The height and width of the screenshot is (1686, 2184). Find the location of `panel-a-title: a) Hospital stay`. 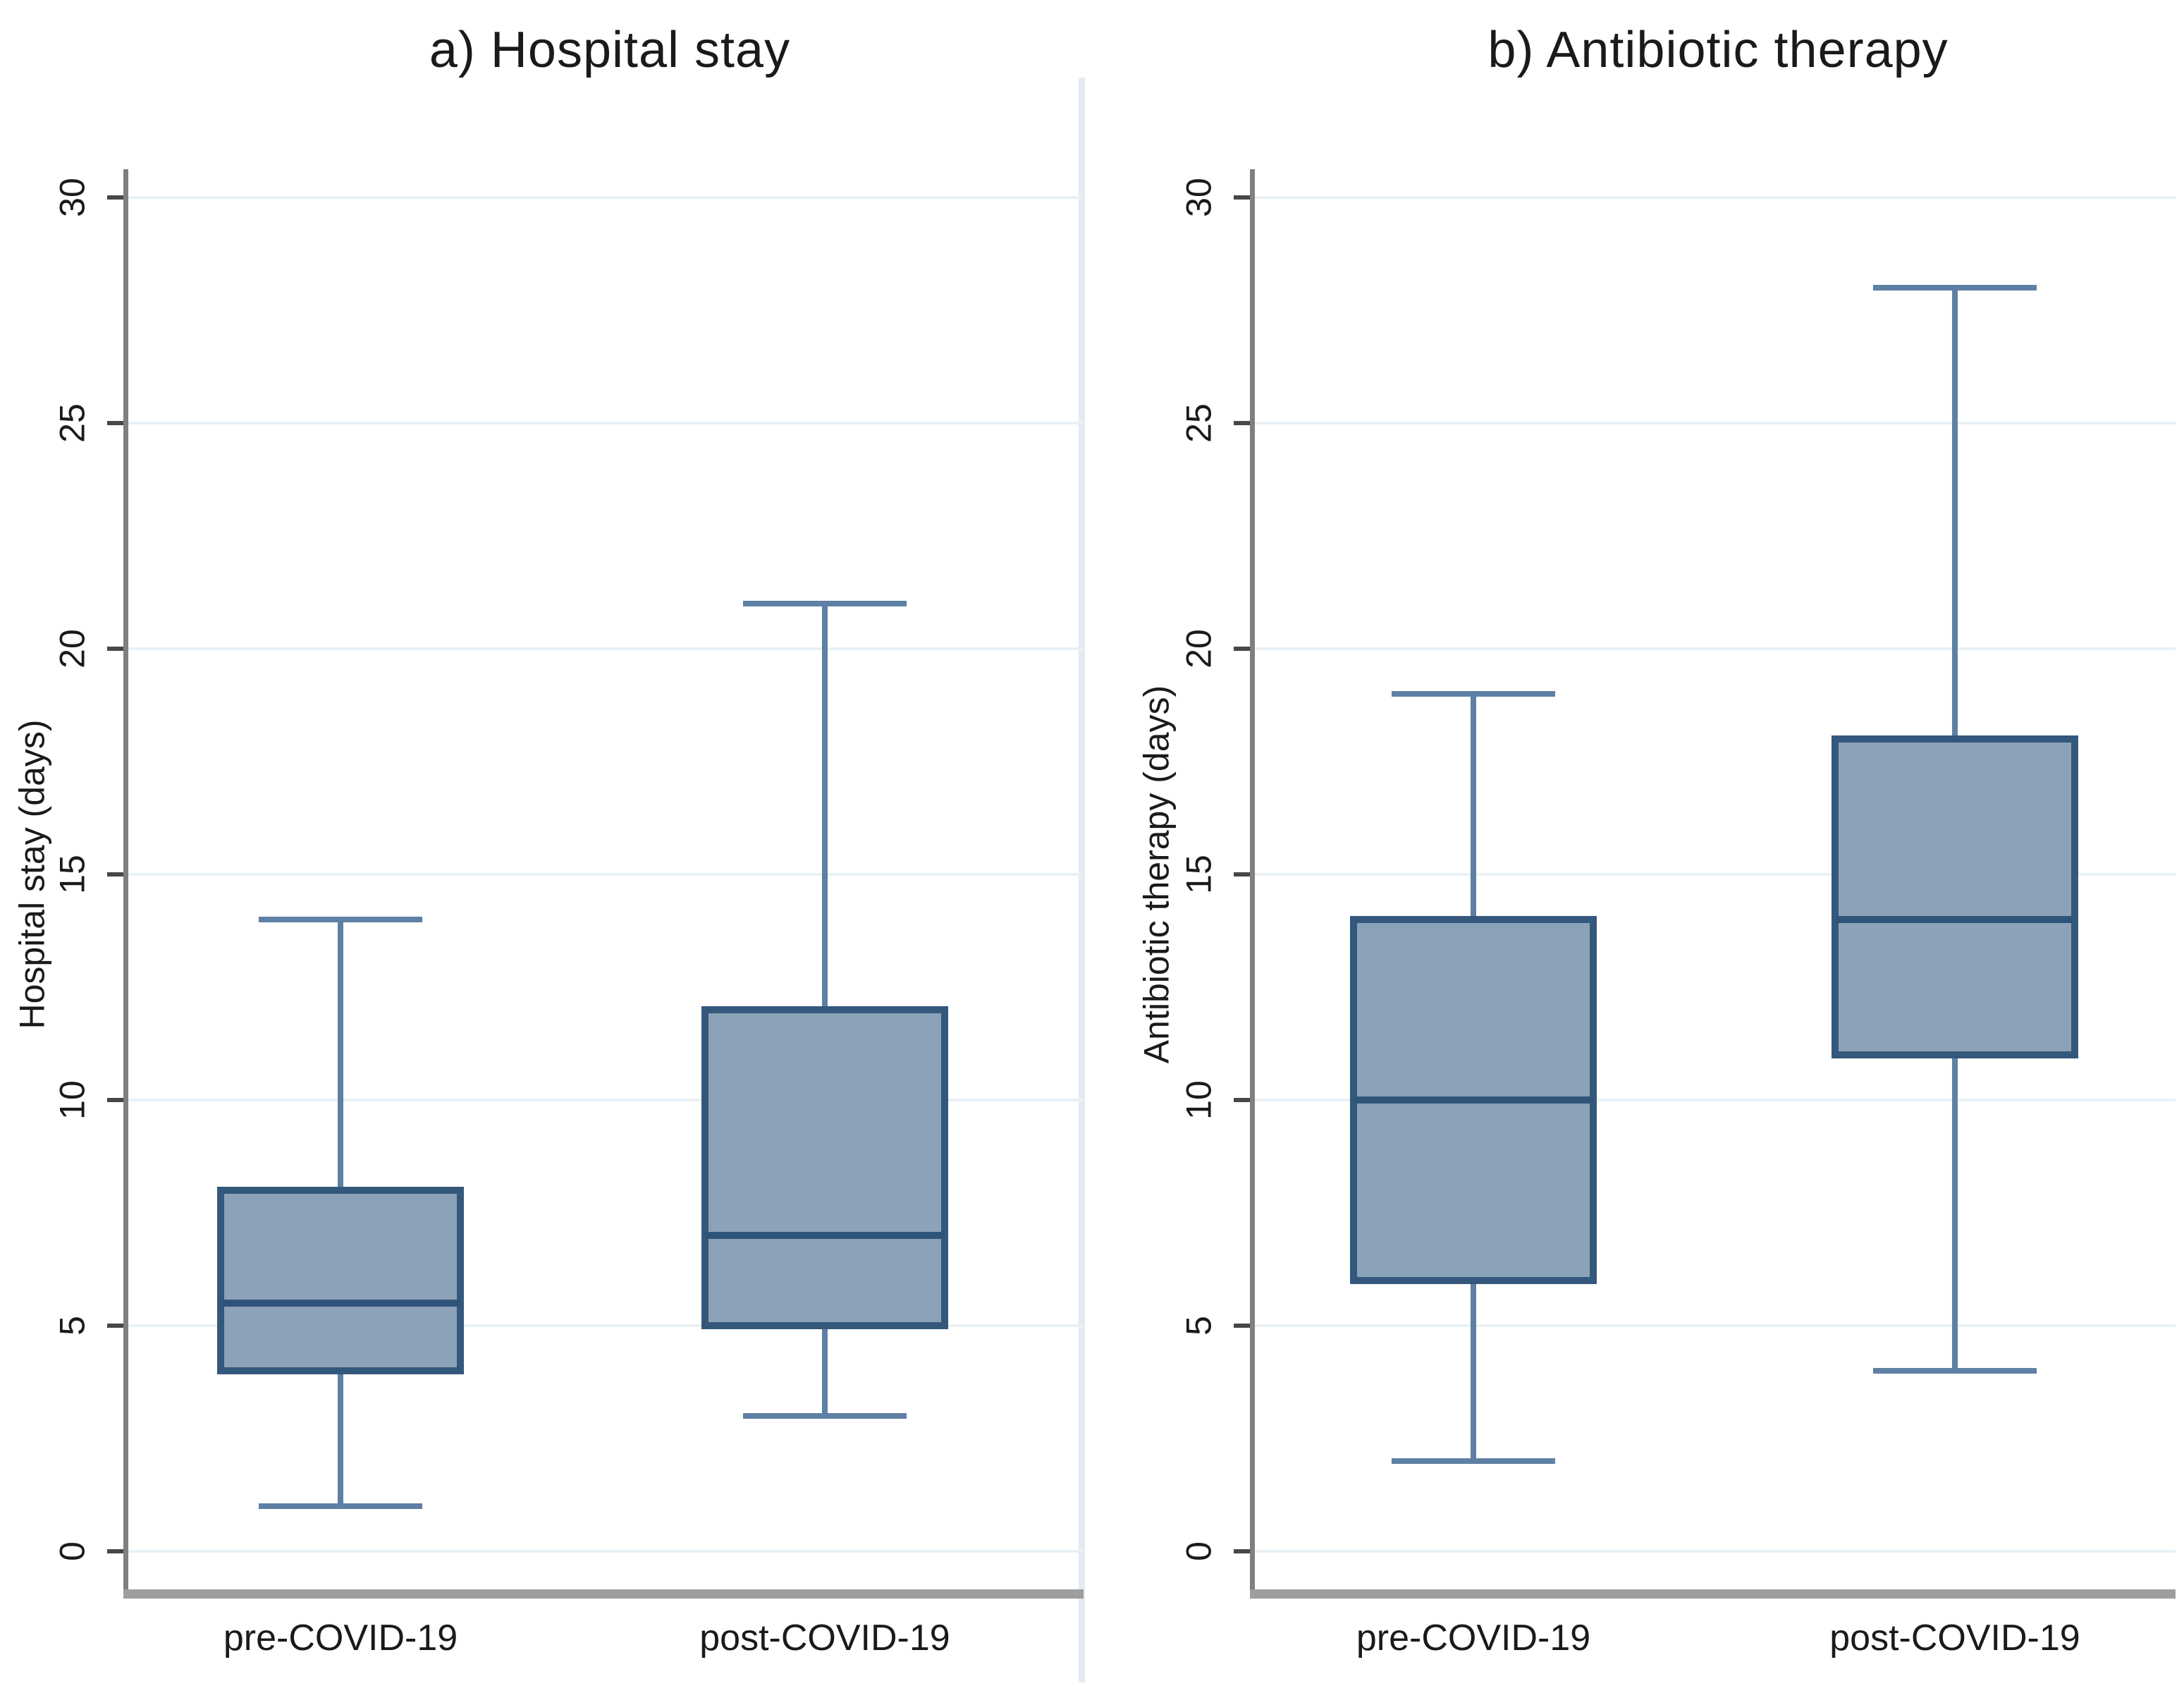

panel-a-title: a) Hospital stay is located at coordinates (609, 50).